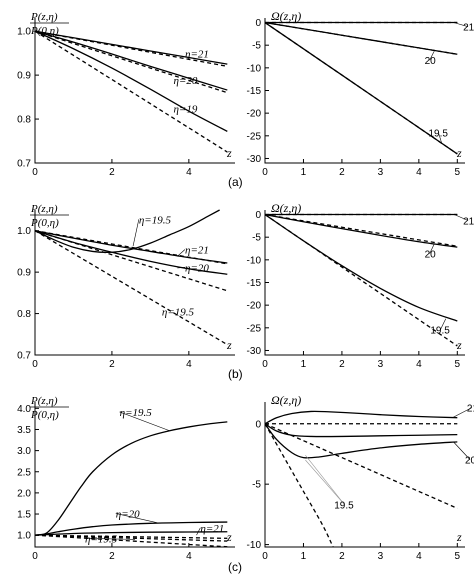  What do you see at coordinates (235, 567) in the screenshot?
I see `panel-label-c: (c)` at bounding box center [235, 567].